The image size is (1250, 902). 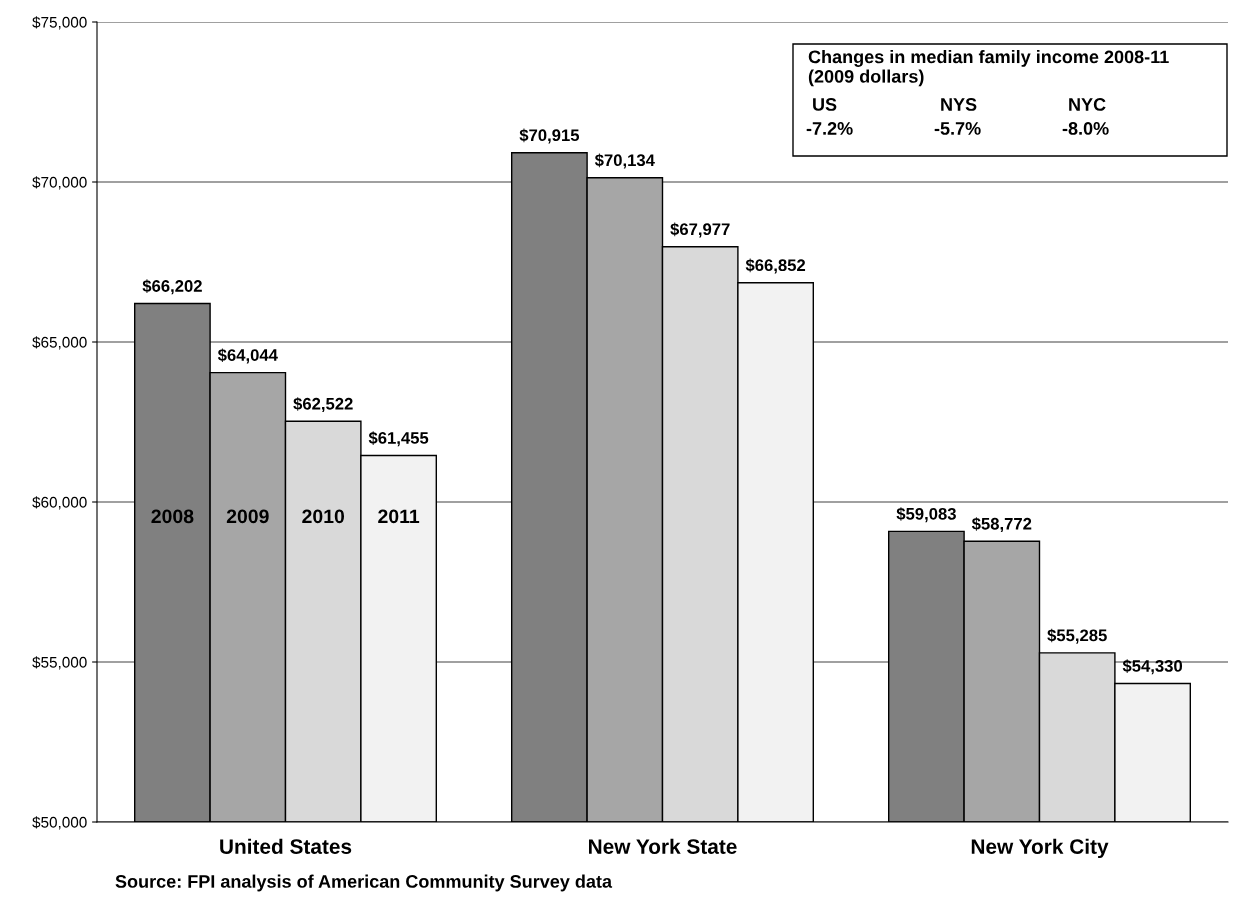 I want to click on y-tick-label: $75,000, so click(x=59, y=23).